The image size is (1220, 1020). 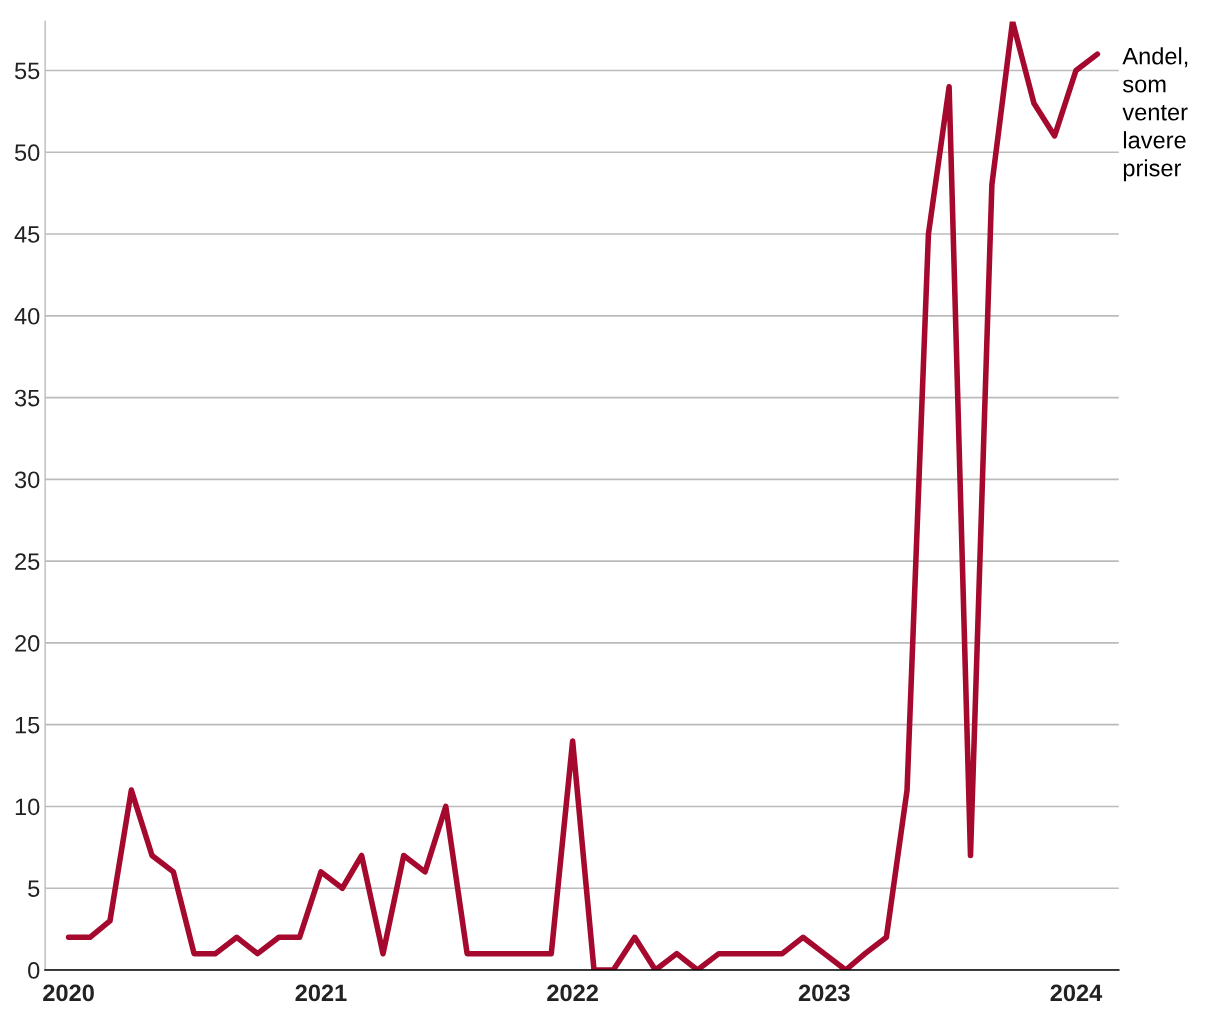 I want to click on y-tick-label: 15, so click(x=27, y=725).